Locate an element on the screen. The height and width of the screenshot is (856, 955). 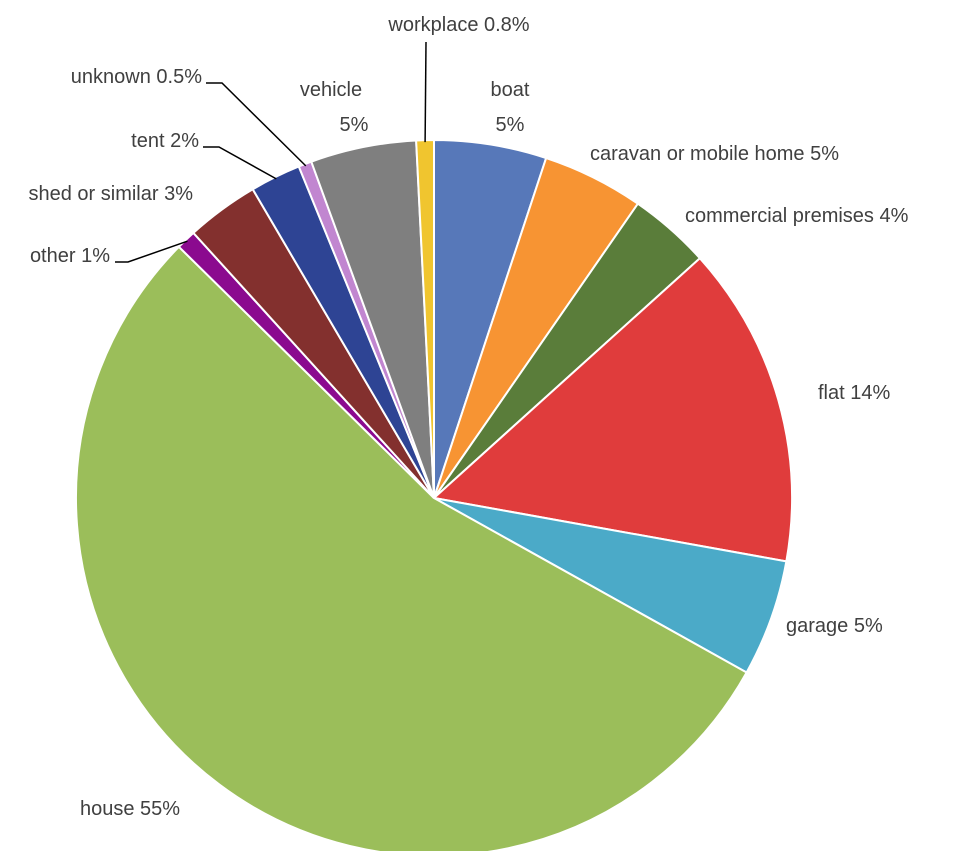
slice-label-vehicle-value: 5% is located at coordinates (354, 125).